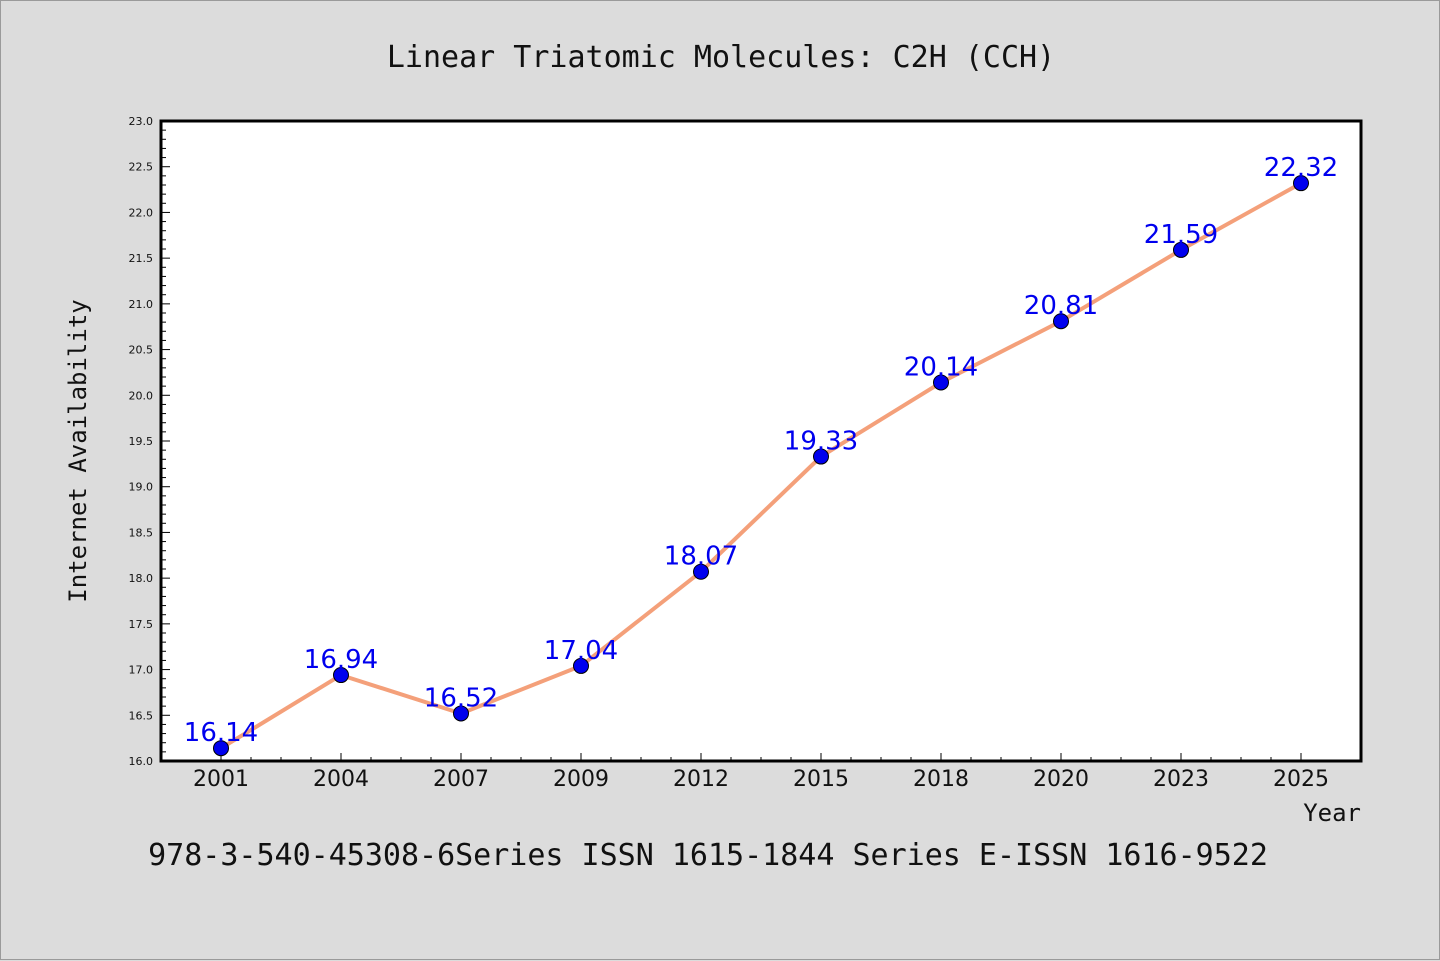 The width and height of the screenshot is (1440, 961). What do you see at coordinates (1061, 306) in the screenshot?
I see `data-label-2020: 20.81` at bounding box center [1061, 306].